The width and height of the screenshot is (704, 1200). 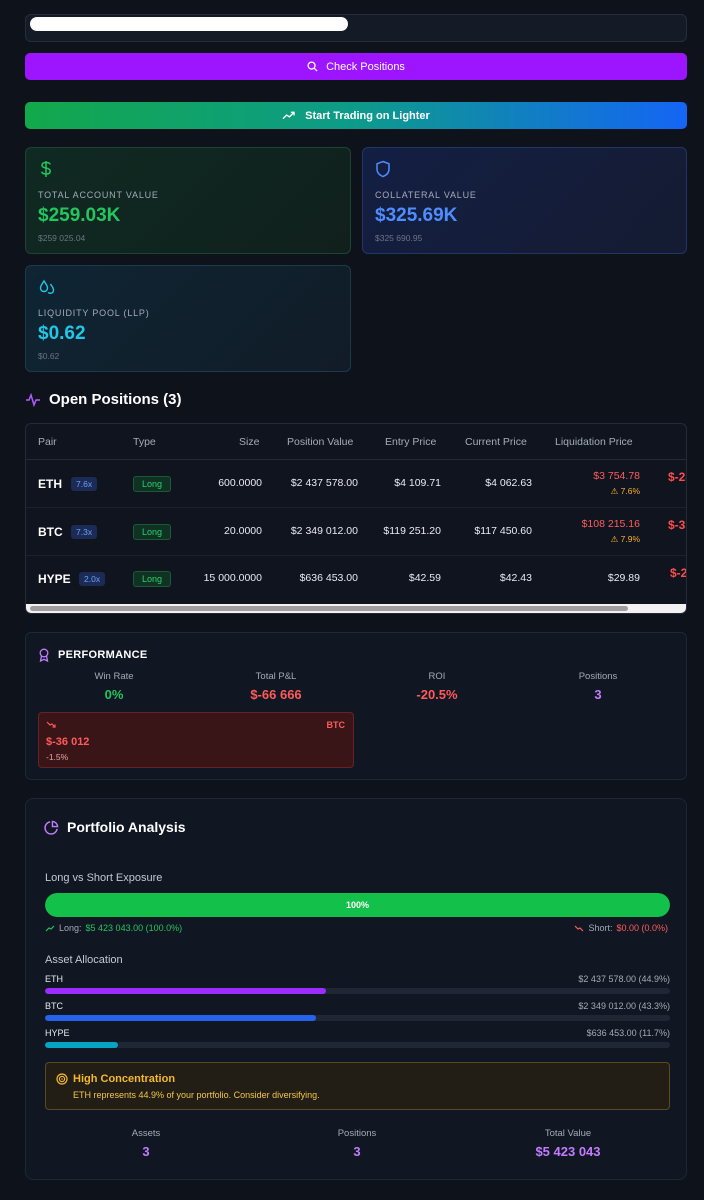 I want to click on pnl-value: $-28, so click(x=677, y=477).